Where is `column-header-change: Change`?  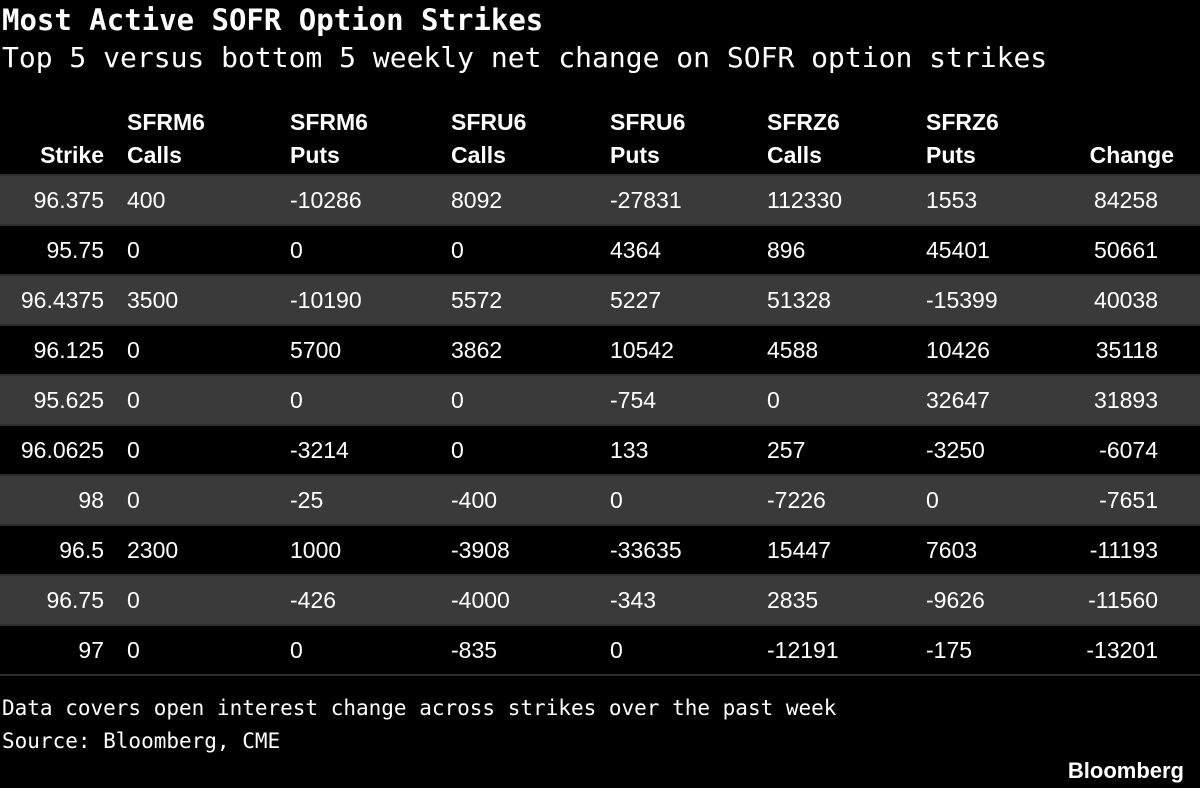
column-header-change: Change is located at coordinates (1107, 139).